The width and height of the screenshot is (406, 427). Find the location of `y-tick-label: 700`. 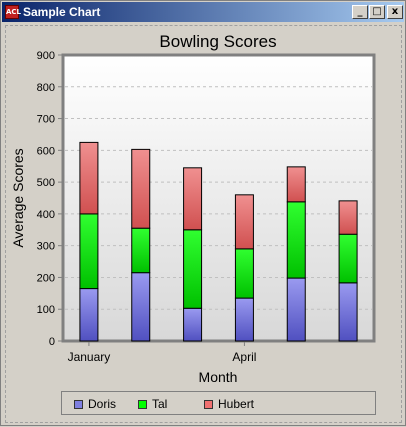

y-tick-label: 700 is located at coordinates (46, 120).